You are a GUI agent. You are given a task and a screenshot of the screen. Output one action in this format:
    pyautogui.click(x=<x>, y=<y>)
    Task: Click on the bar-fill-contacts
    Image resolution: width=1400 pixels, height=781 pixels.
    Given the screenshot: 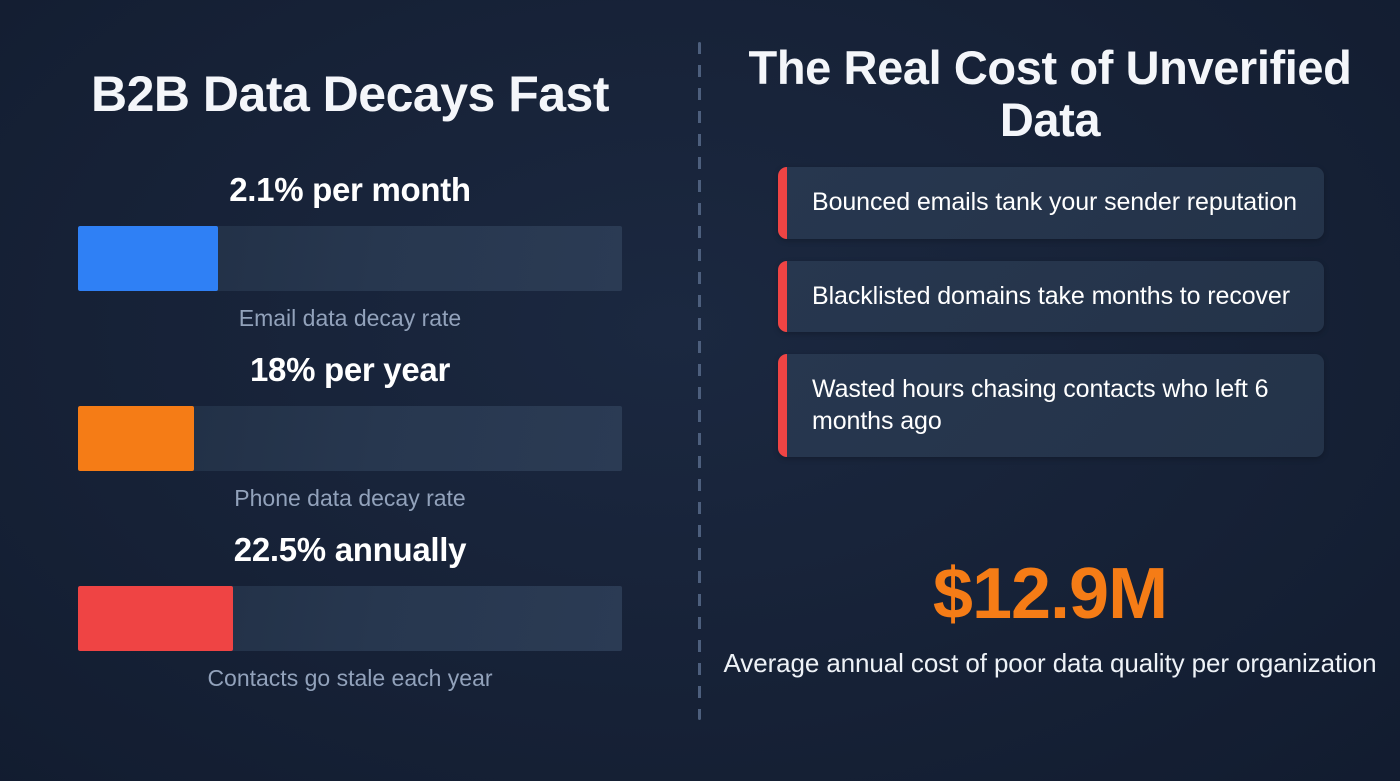 What is the action you would take?
    pyautogui.click(x=156, y=618)
    